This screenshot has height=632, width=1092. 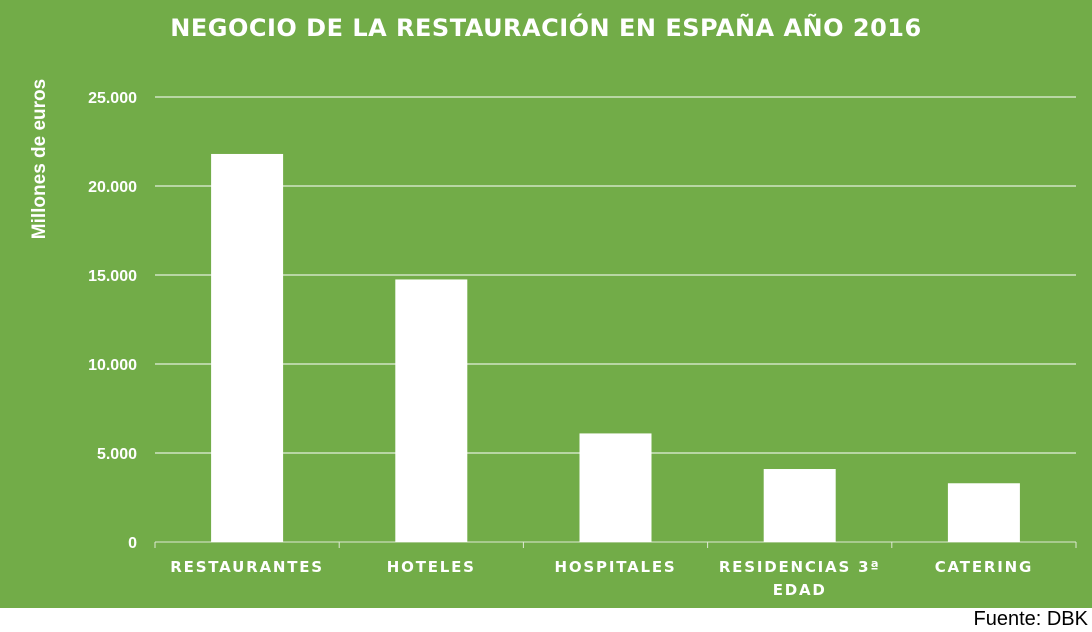 What do you see at coordinates (800, 590) in the screenshot?
I see `x-category-label-line: EDAD` at bounding box center [800, 590].